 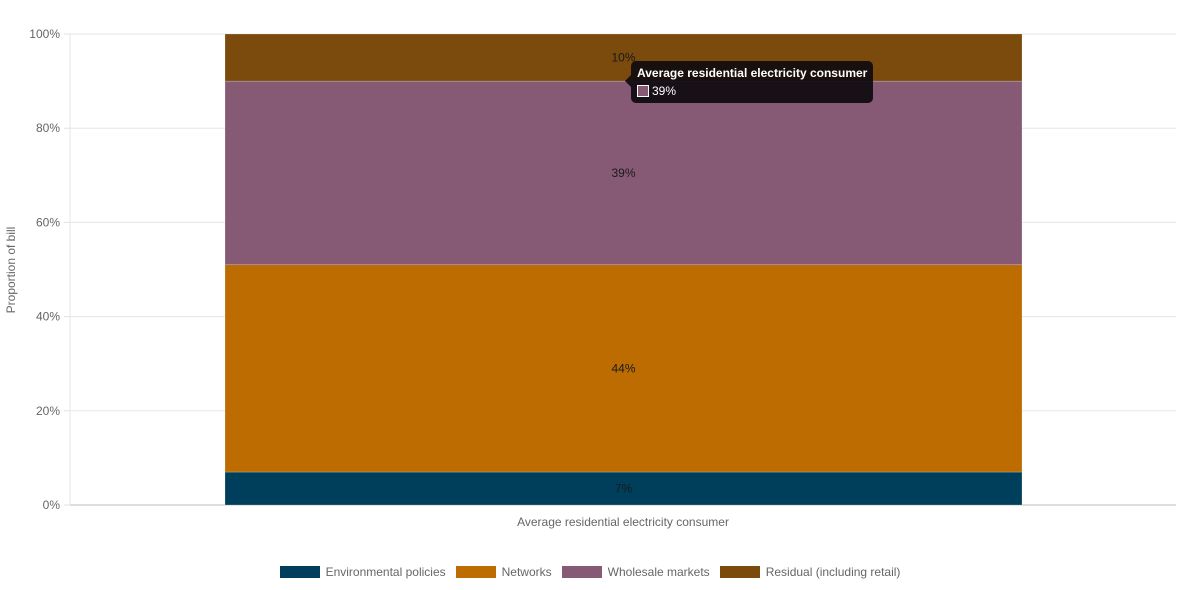 I want to click on legend-item-4: Residual (including retail), so click(x=810, y=572).